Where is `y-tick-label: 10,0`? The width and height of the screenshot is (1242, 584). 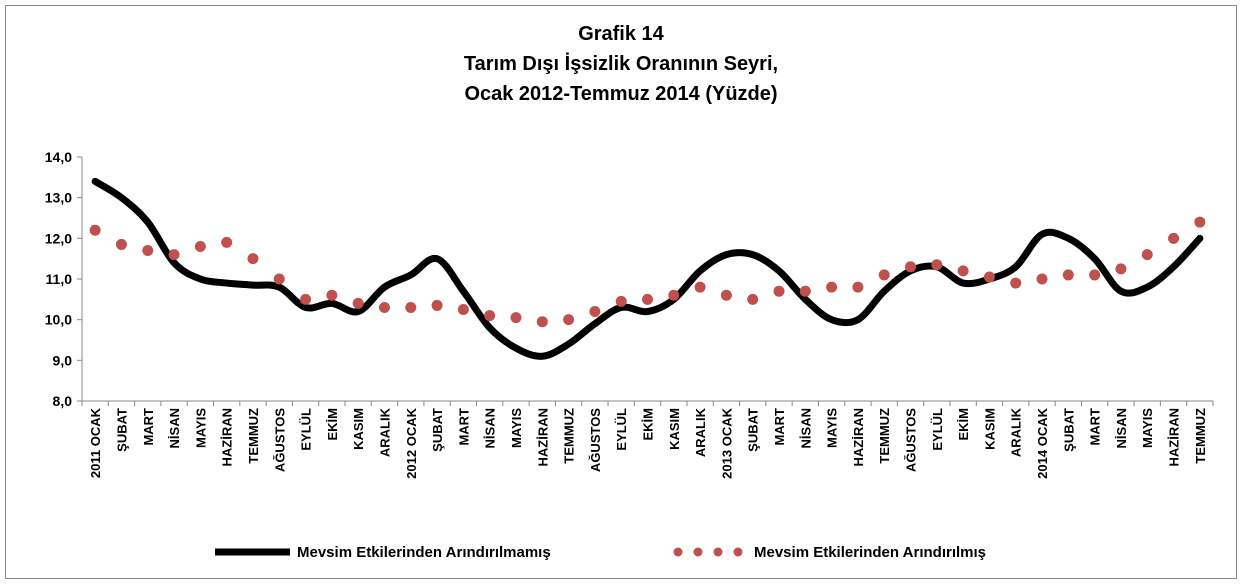 y-tick-label: 10,0 is located at coordinates (58, 320).